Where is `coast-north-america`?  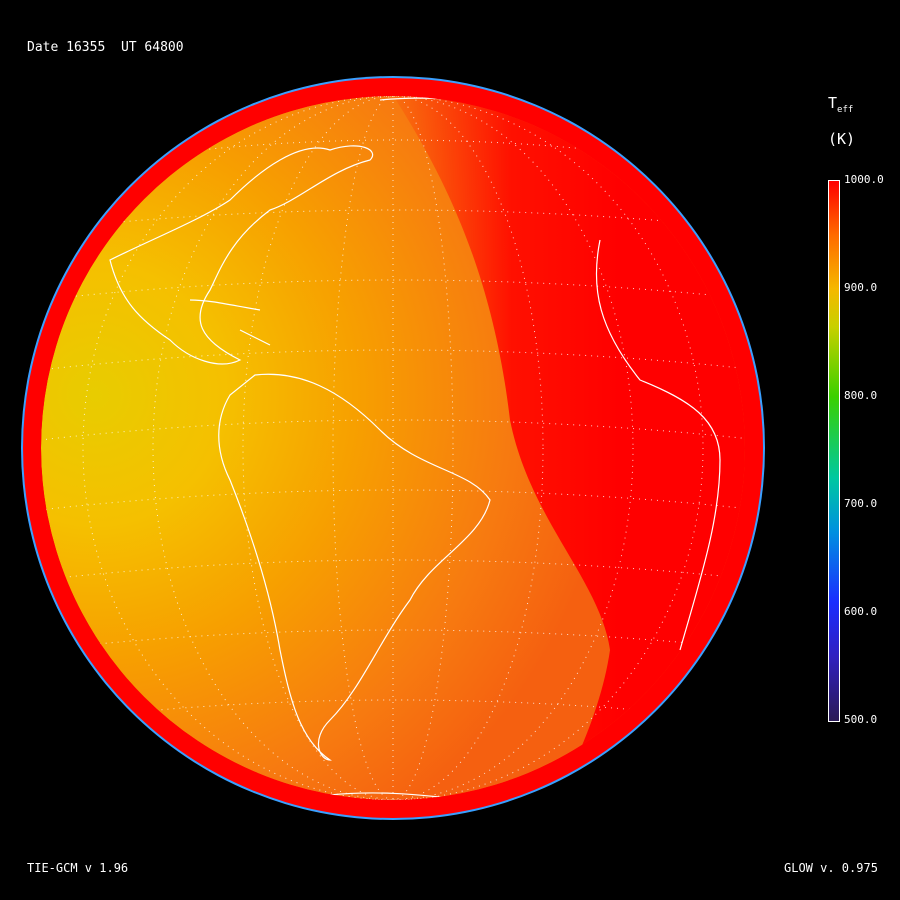 coast-north-america is located at coordinates (241, 255).